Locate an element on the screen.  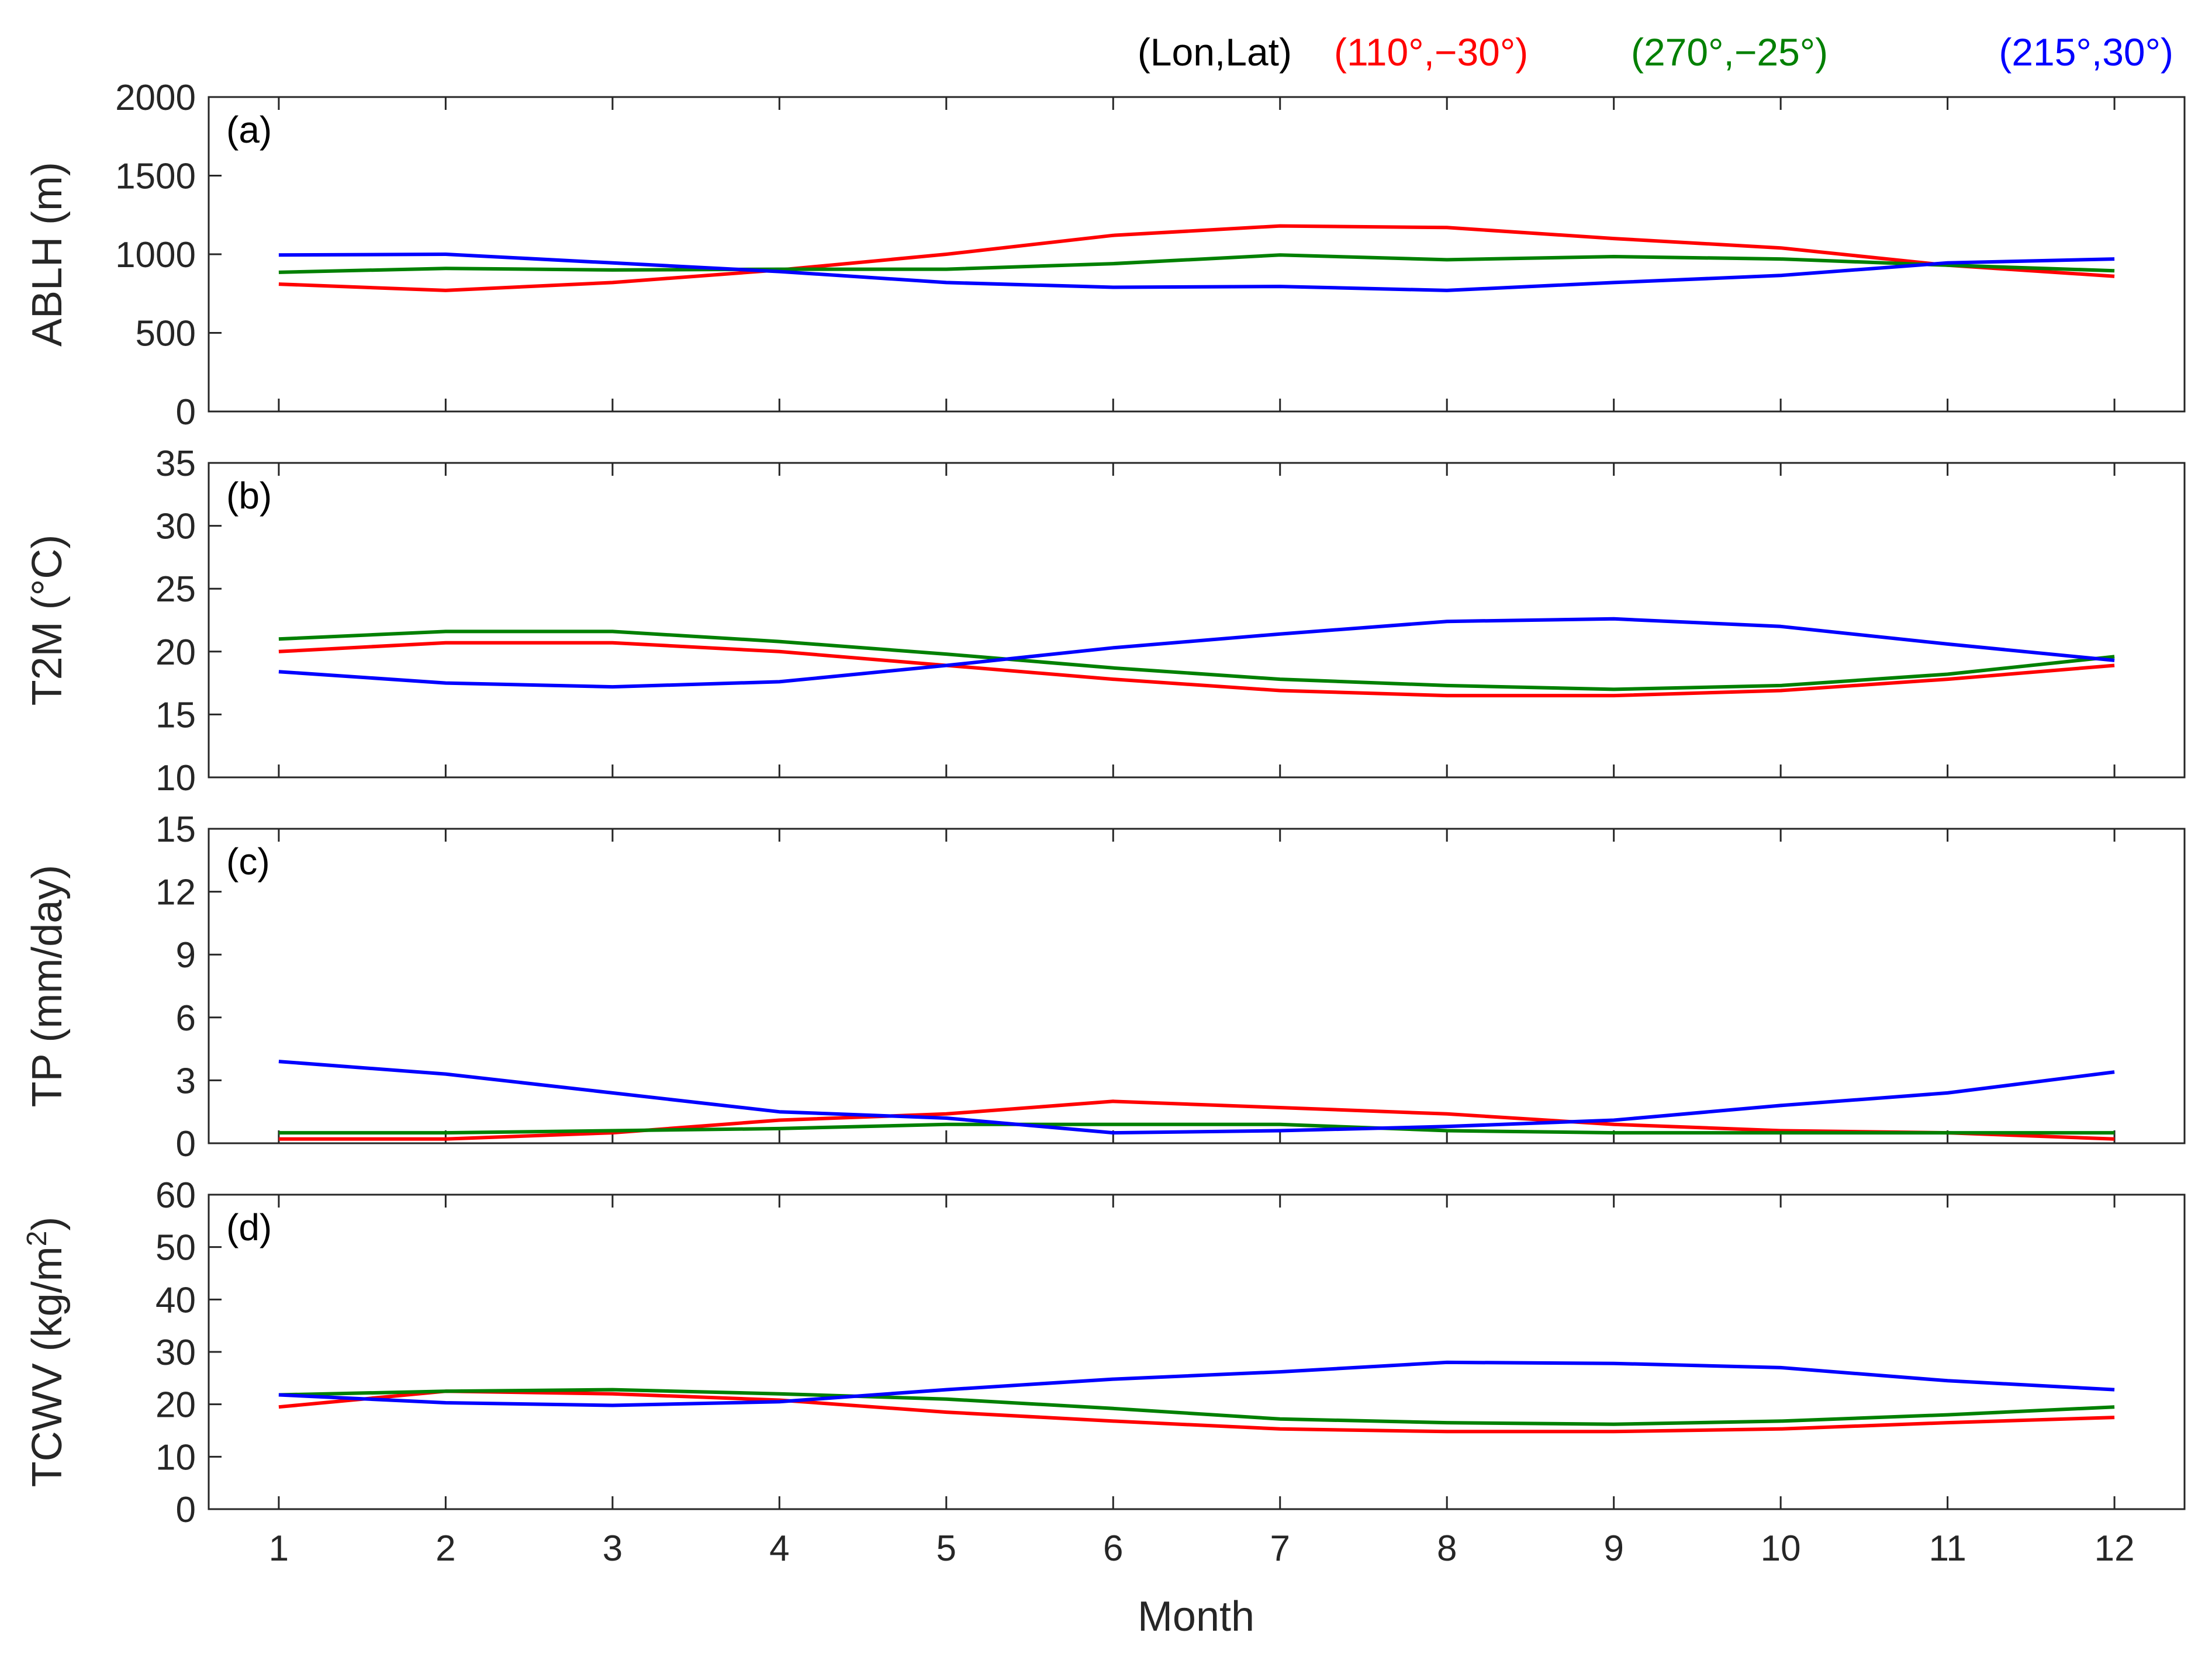
y-axis-title-sup: 2 is located at coordinates (37, 1239).